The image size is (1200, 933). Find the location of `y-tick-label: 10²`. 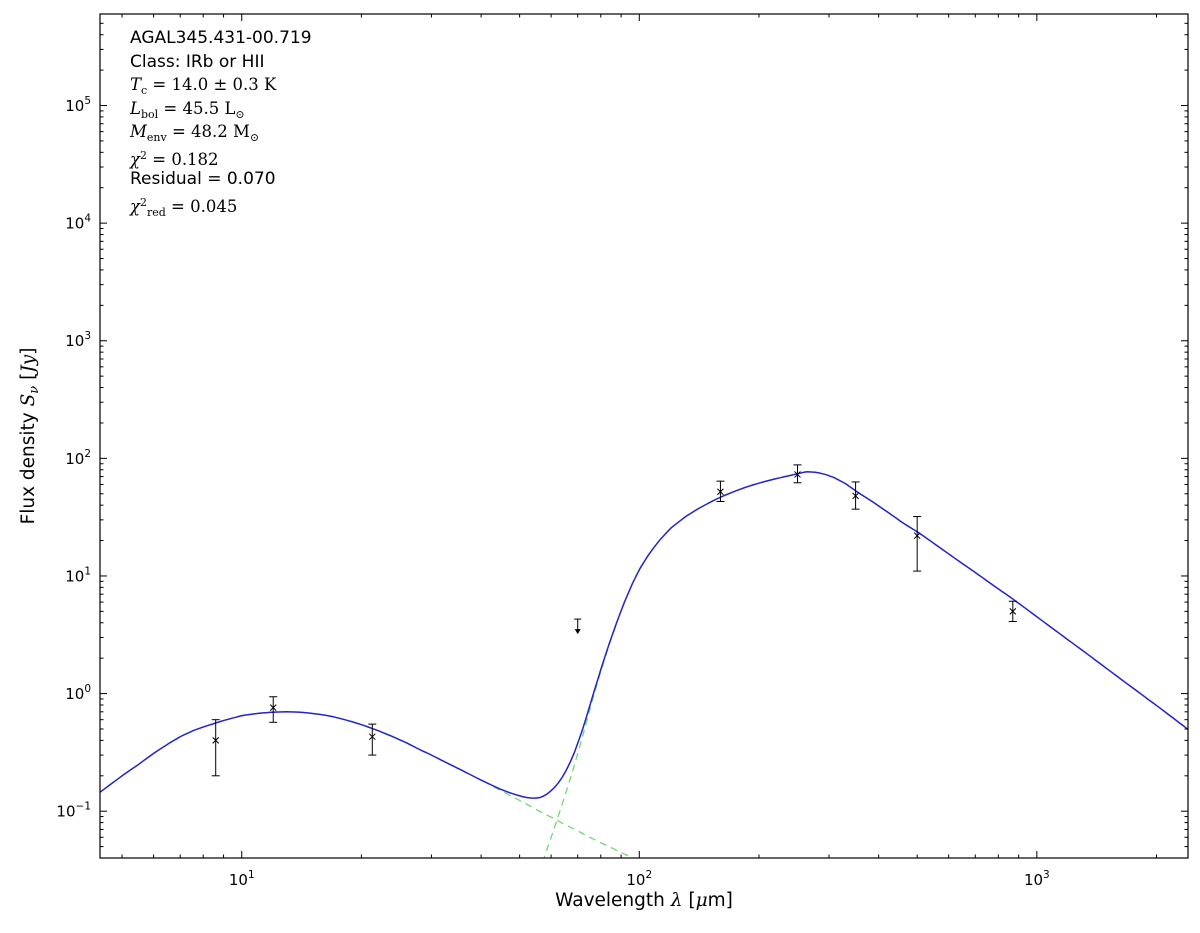

y-tick-label: 10² is located at coordinates (78, 458).